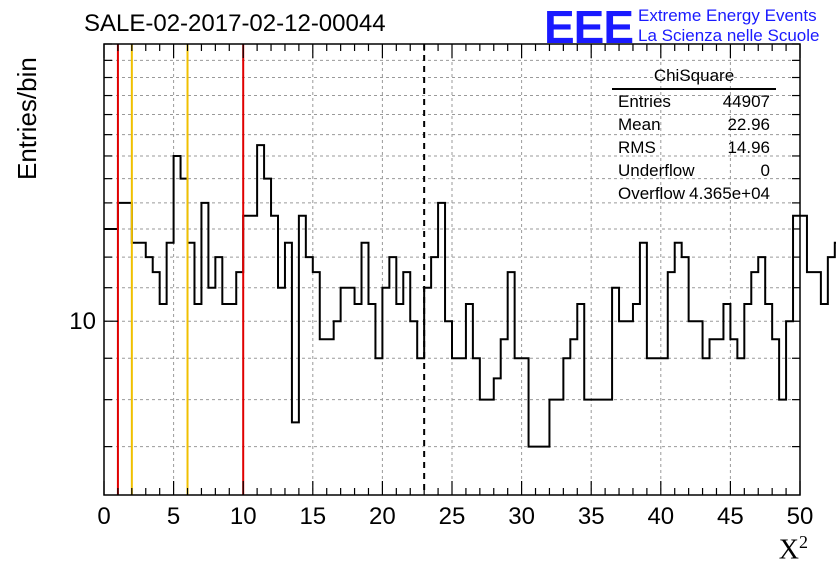  I want to click on stats-label: Mean, so click(639, 124).